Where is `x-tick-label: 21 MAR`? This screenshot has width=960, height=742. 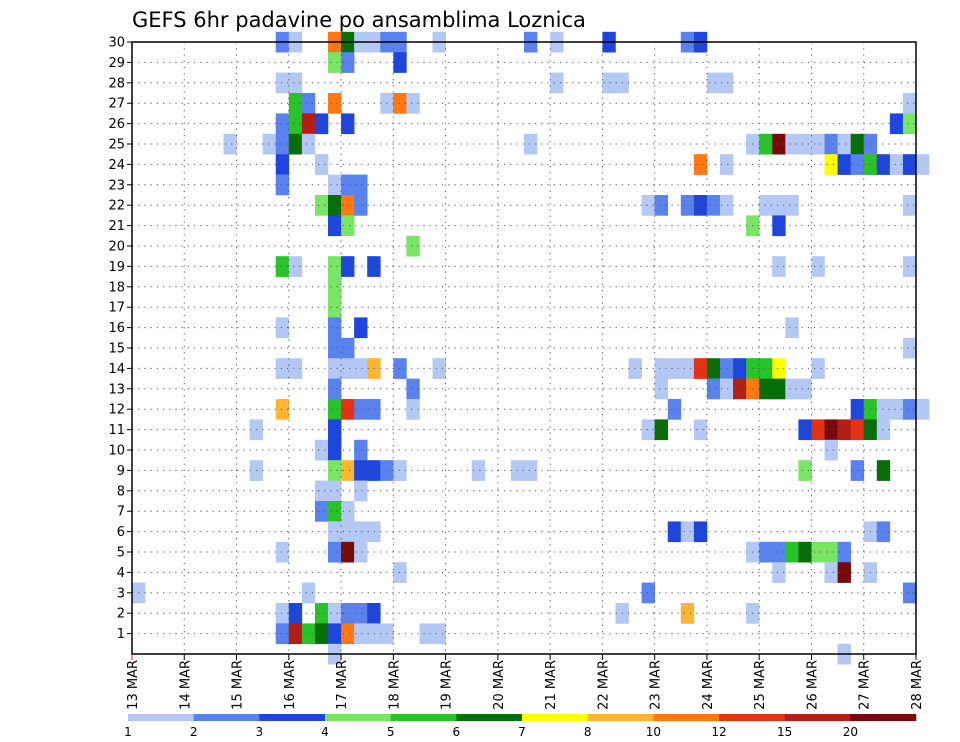
x-tick-label: 21 MAR is located at coordinates (551, 685).